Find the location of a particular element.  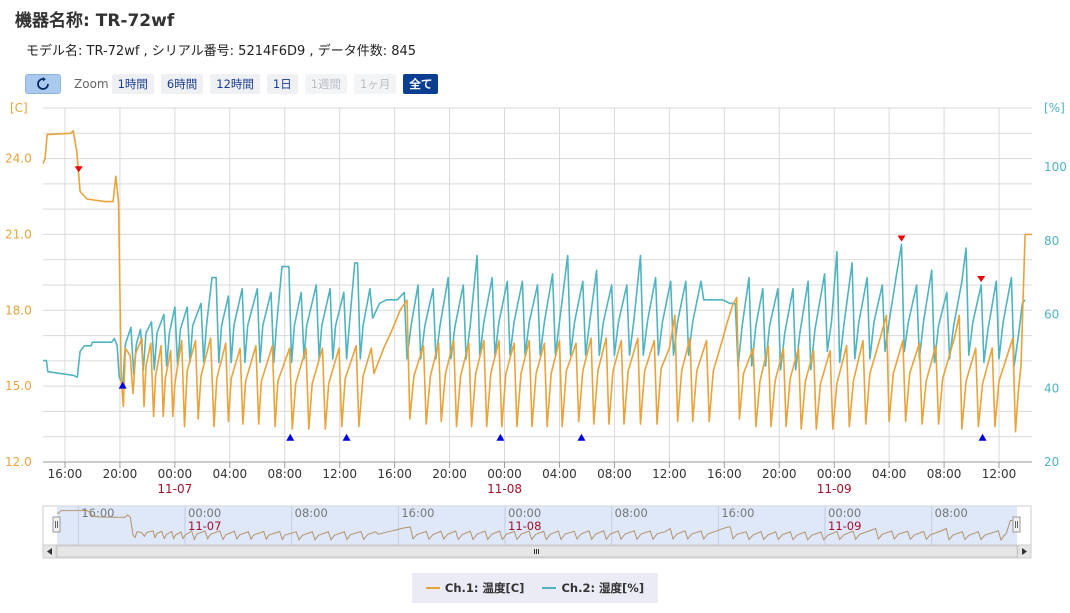

reset-zoom-button is located at coordinates (43, 83).